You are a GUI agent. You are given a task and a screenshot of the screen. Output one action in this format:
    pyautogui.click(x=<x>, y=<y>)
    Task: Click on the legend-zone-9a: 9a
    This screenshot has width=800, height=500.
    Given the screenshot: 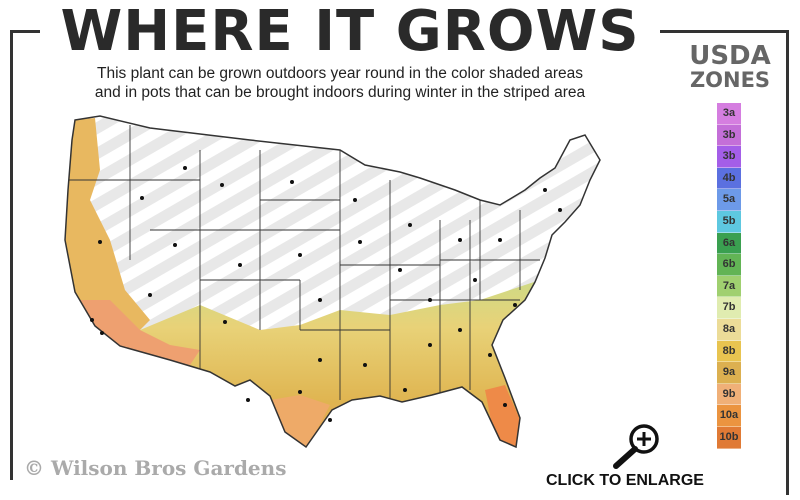 What is the action you would take?
    pyautogui.click(x=729, y=373)
    